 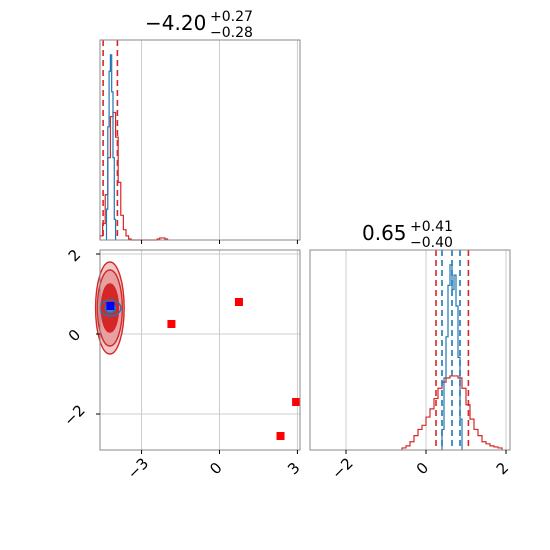 I want to click on x-ticks: −2 0 2, so click(x=420, y=466).